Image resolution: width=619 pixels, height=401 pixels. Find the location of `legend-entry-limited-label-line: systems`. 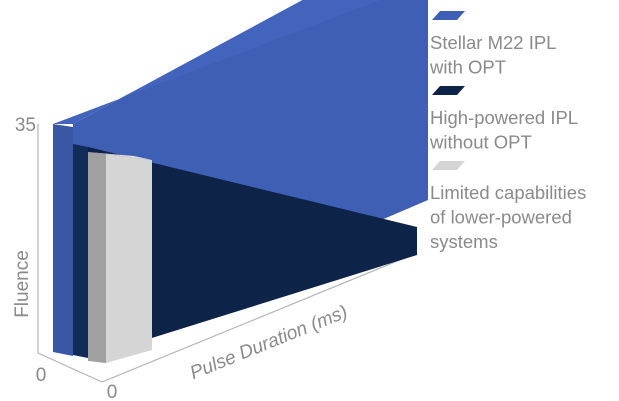

legend-entry-limited-label-line: systems is located at coordinates (464, 241).